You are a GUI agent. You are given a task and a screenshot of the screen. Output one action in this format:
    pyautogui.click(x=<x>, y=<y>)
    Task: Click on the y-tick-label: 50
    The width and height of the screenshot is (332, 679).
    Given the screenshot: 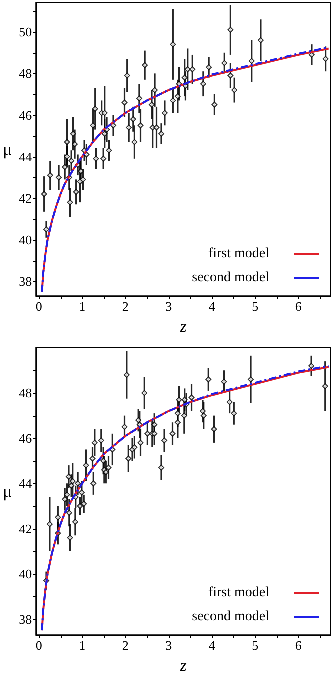 What is the action you would take?
    pyautogui.click(x=25, y=32)
    